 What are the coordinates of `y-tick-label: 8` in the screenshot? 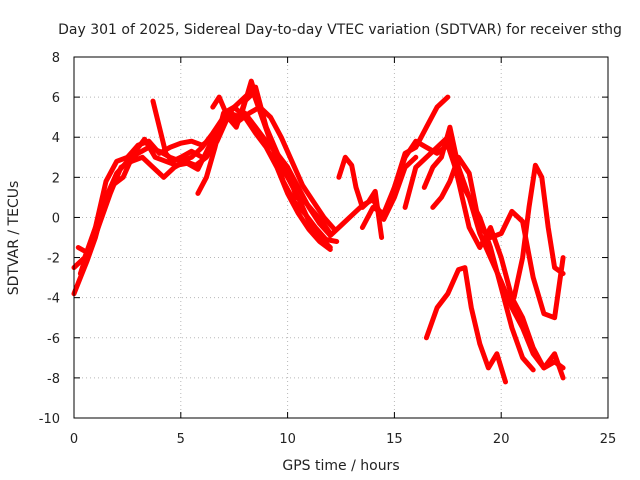 It's located at (56, 58).